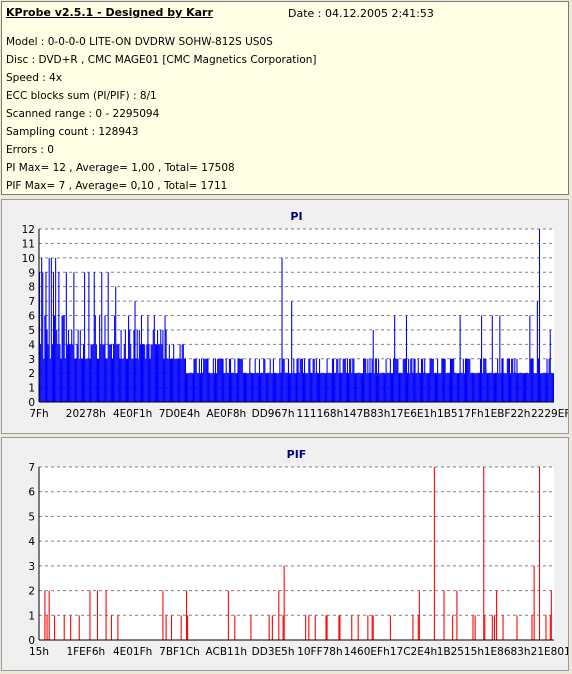  Describe the element at coordinates (296, 216) in the screenshot. I see `pi-chart-title: PI` at that location.